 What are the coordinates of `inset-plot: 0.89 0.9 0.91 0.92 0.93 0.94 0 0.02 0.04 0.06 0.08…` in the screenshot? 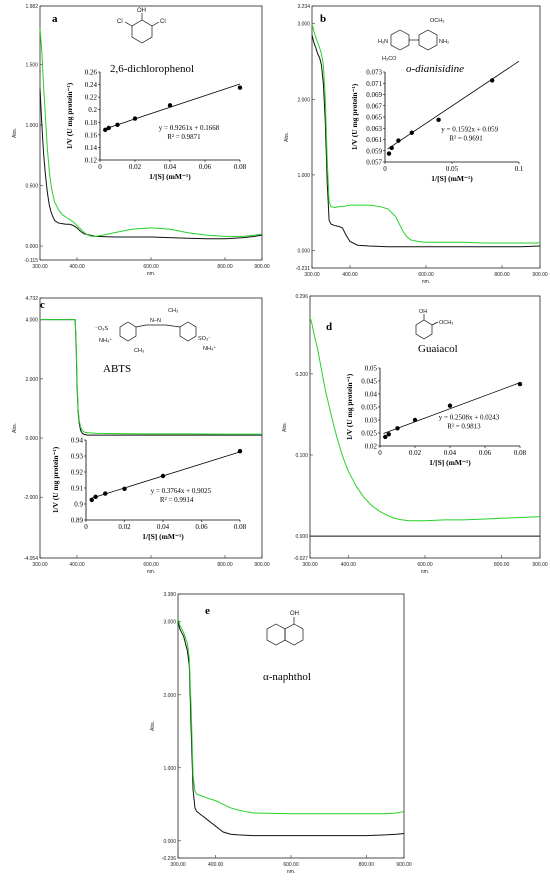 It's located at (149, 489).